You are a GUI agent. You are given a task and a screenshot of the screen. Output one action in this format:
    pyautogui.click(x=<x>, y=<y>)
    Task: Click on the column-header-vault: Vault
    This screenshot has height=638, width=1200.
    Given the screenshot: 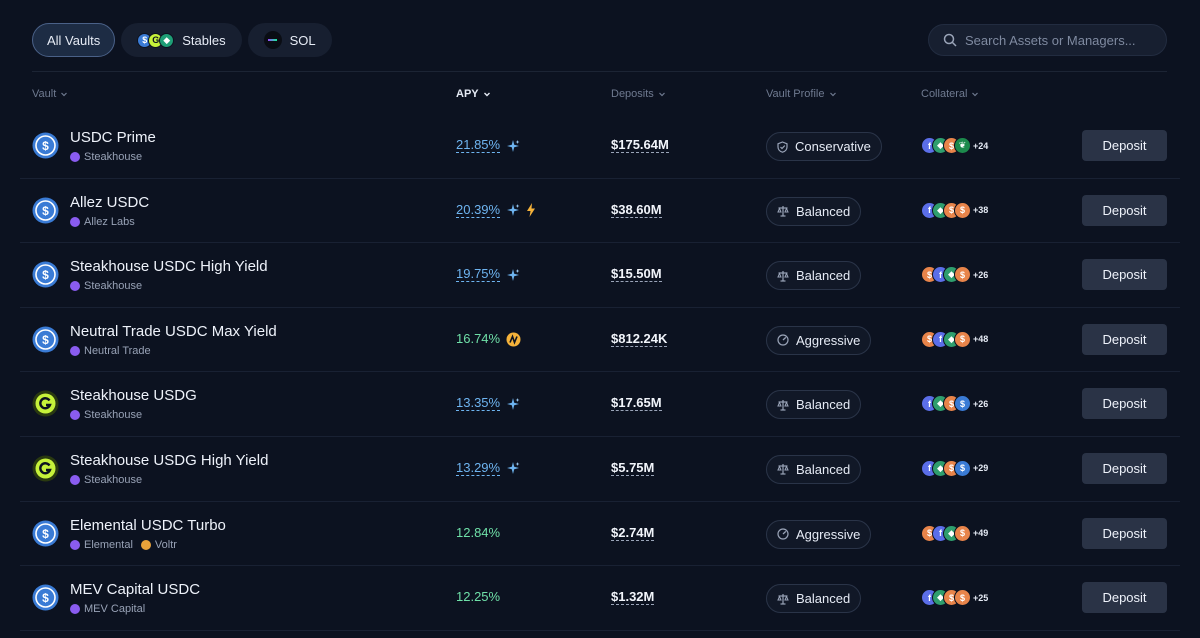 What is the action you would take?
    pyautogui.click(x=50, y=94)
    